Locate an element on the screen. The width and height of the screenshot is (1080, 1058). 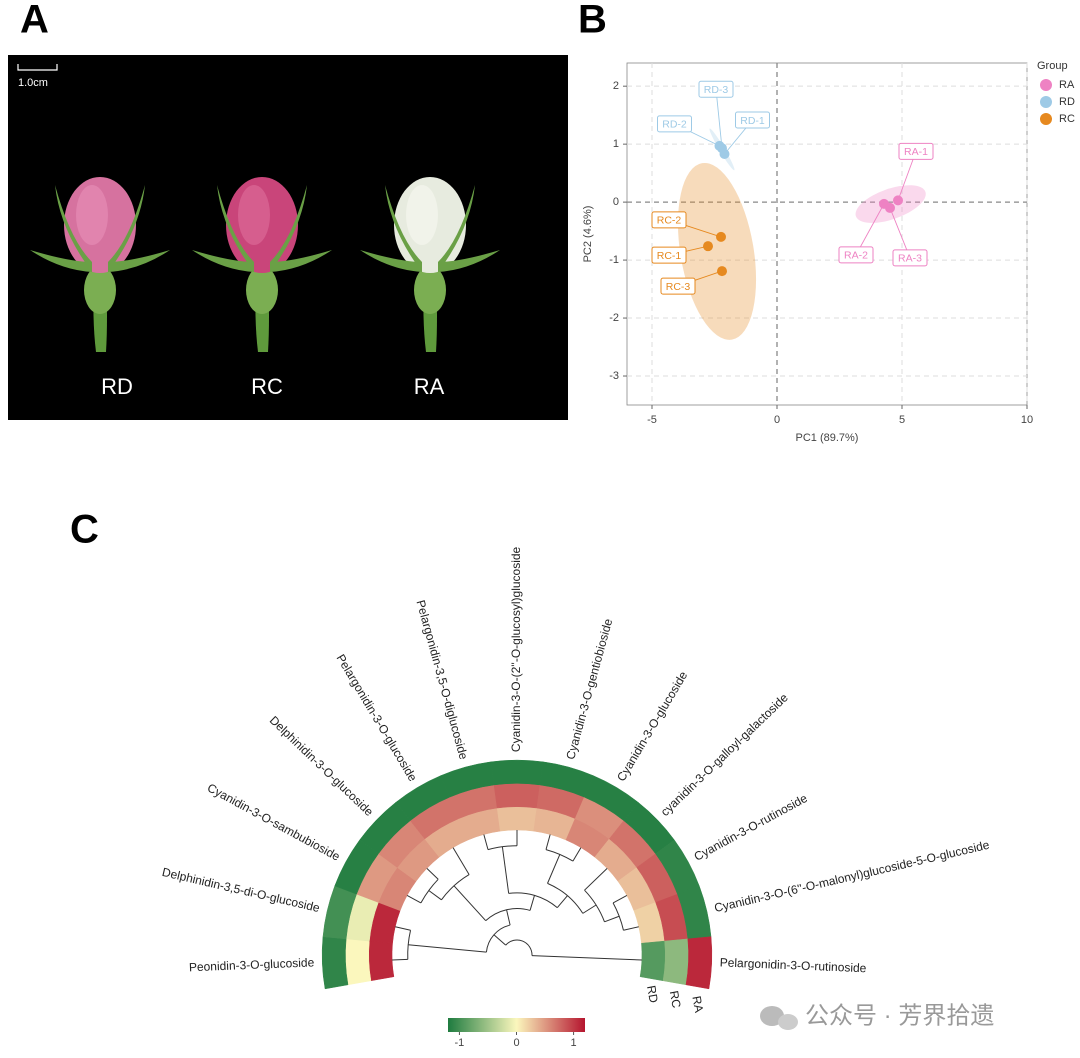
point-label: RC-2 is located at coordinates (669, 221).